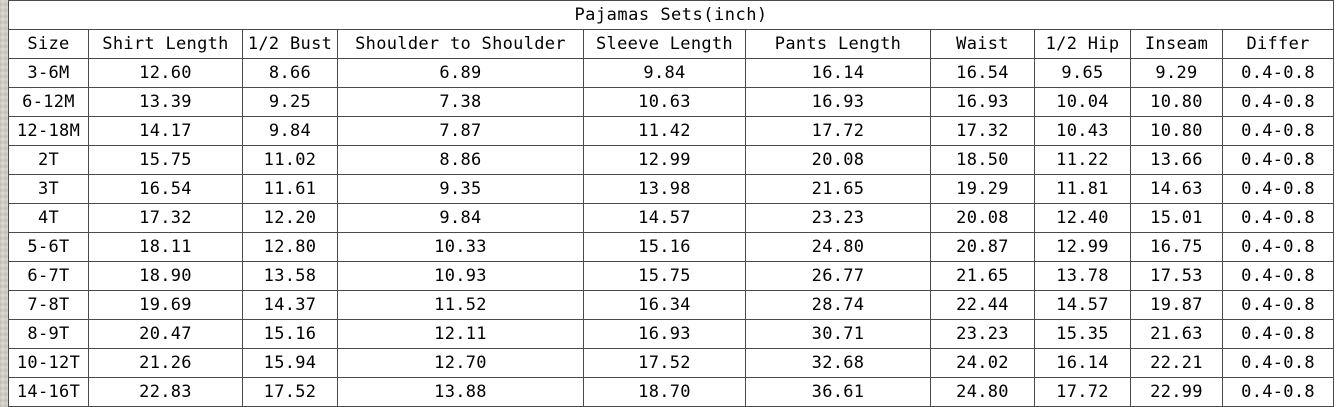  What do you see at coordinates (48, 160) in the screenshot?
I see `cell-size: 2T` at bounding box center [48, 160].